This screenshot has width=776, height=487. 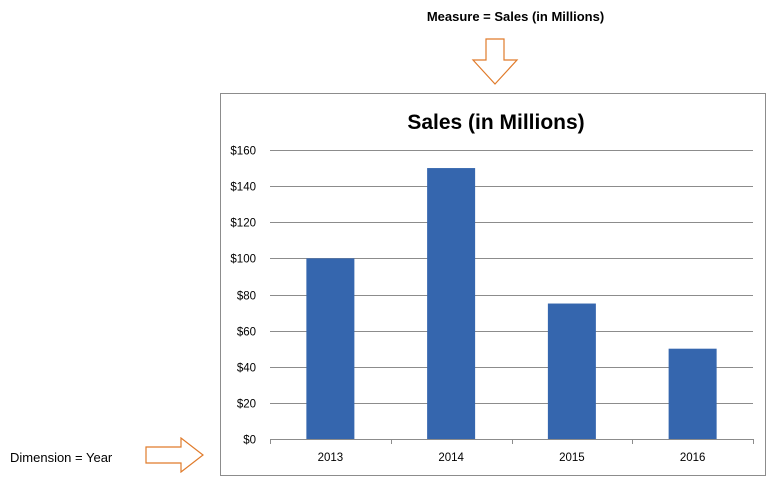 What do you see at coordinates (243, 260) in the screenshot?
I see `y-tick-label: $100` at bounding box center [243, 260].